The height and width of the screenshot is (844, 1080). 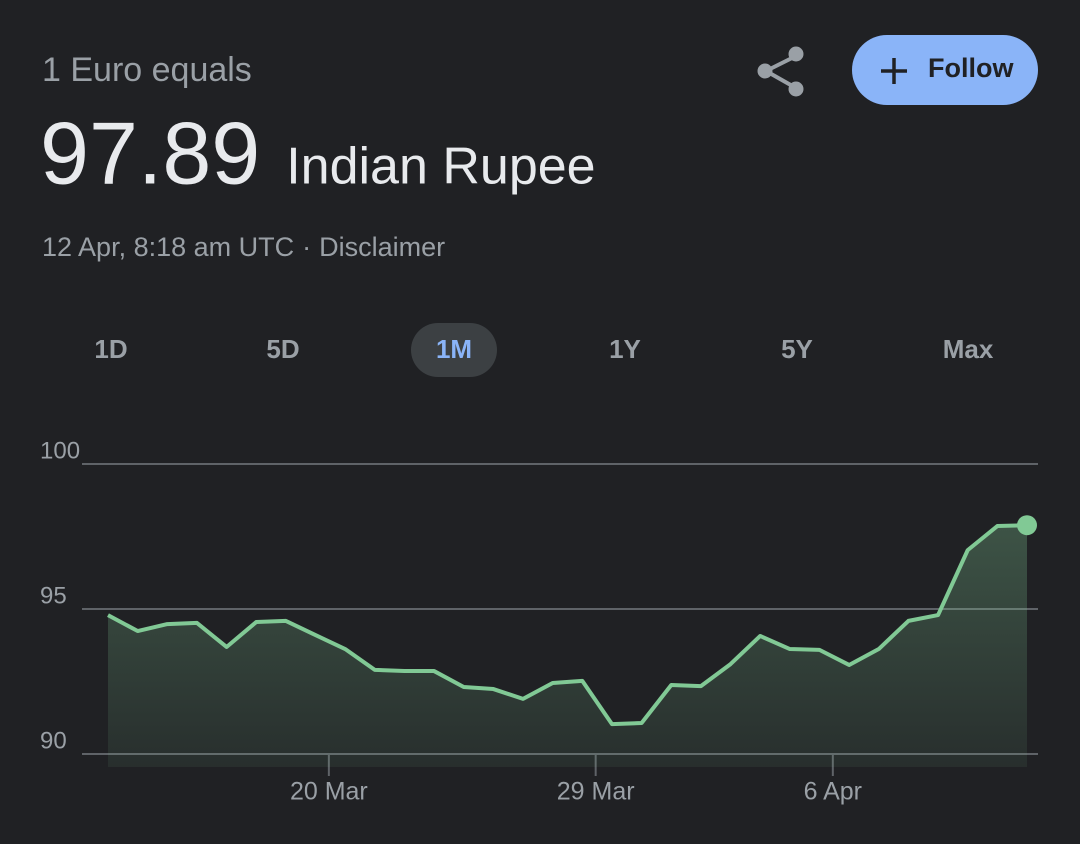 What do you see at coordinates (168, 247) in the screenshot?
I see `timestamp: 12 Apr, 8:18 am UTC` at bounding box center [168, 247].